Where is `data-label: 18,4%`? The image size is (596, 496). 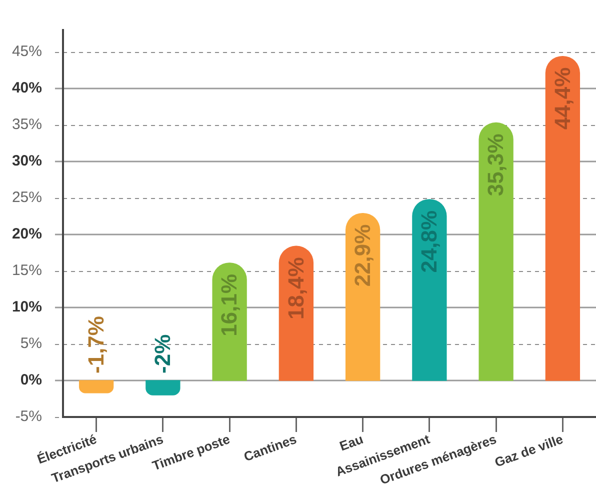
data-label: 18,4% is located at coordinates (295, 288).